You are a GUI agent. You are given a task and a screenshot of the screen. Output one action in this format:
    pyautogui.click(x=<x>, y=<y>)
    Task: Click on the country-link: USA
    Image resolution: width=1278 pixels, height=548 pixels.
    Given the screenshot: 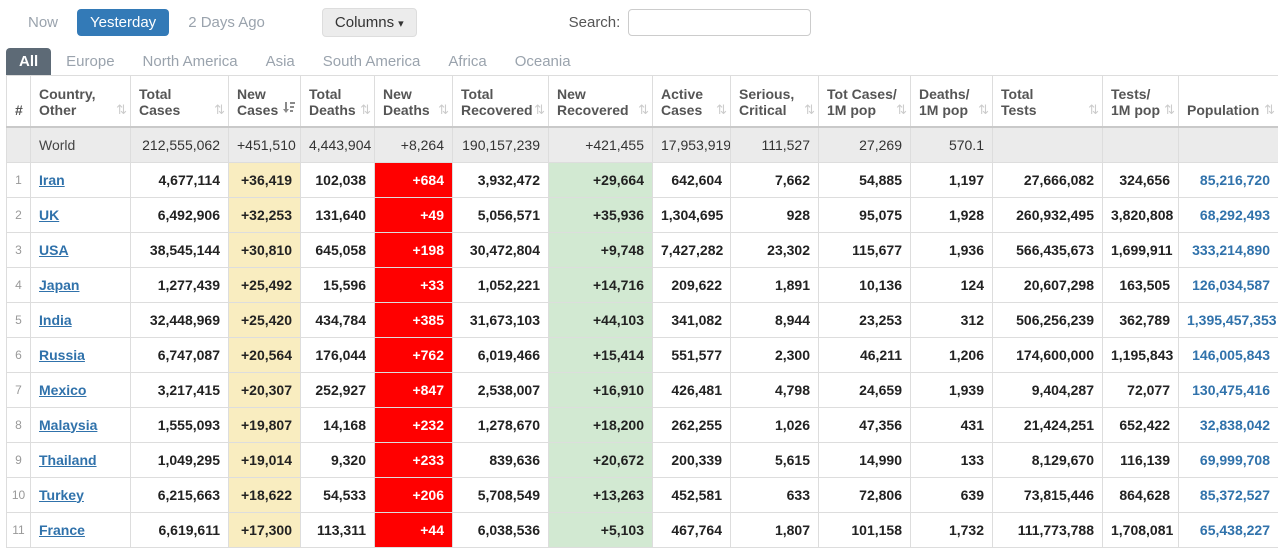 What is the action you would take?
    pyautogui.click(x=54, y=250)
    